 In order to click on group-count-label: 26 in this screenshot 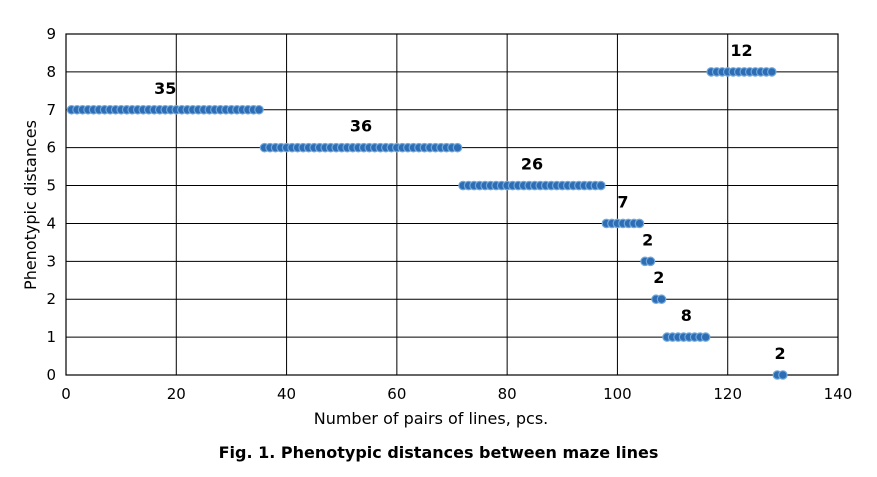, I will do `click(532, 164)`.